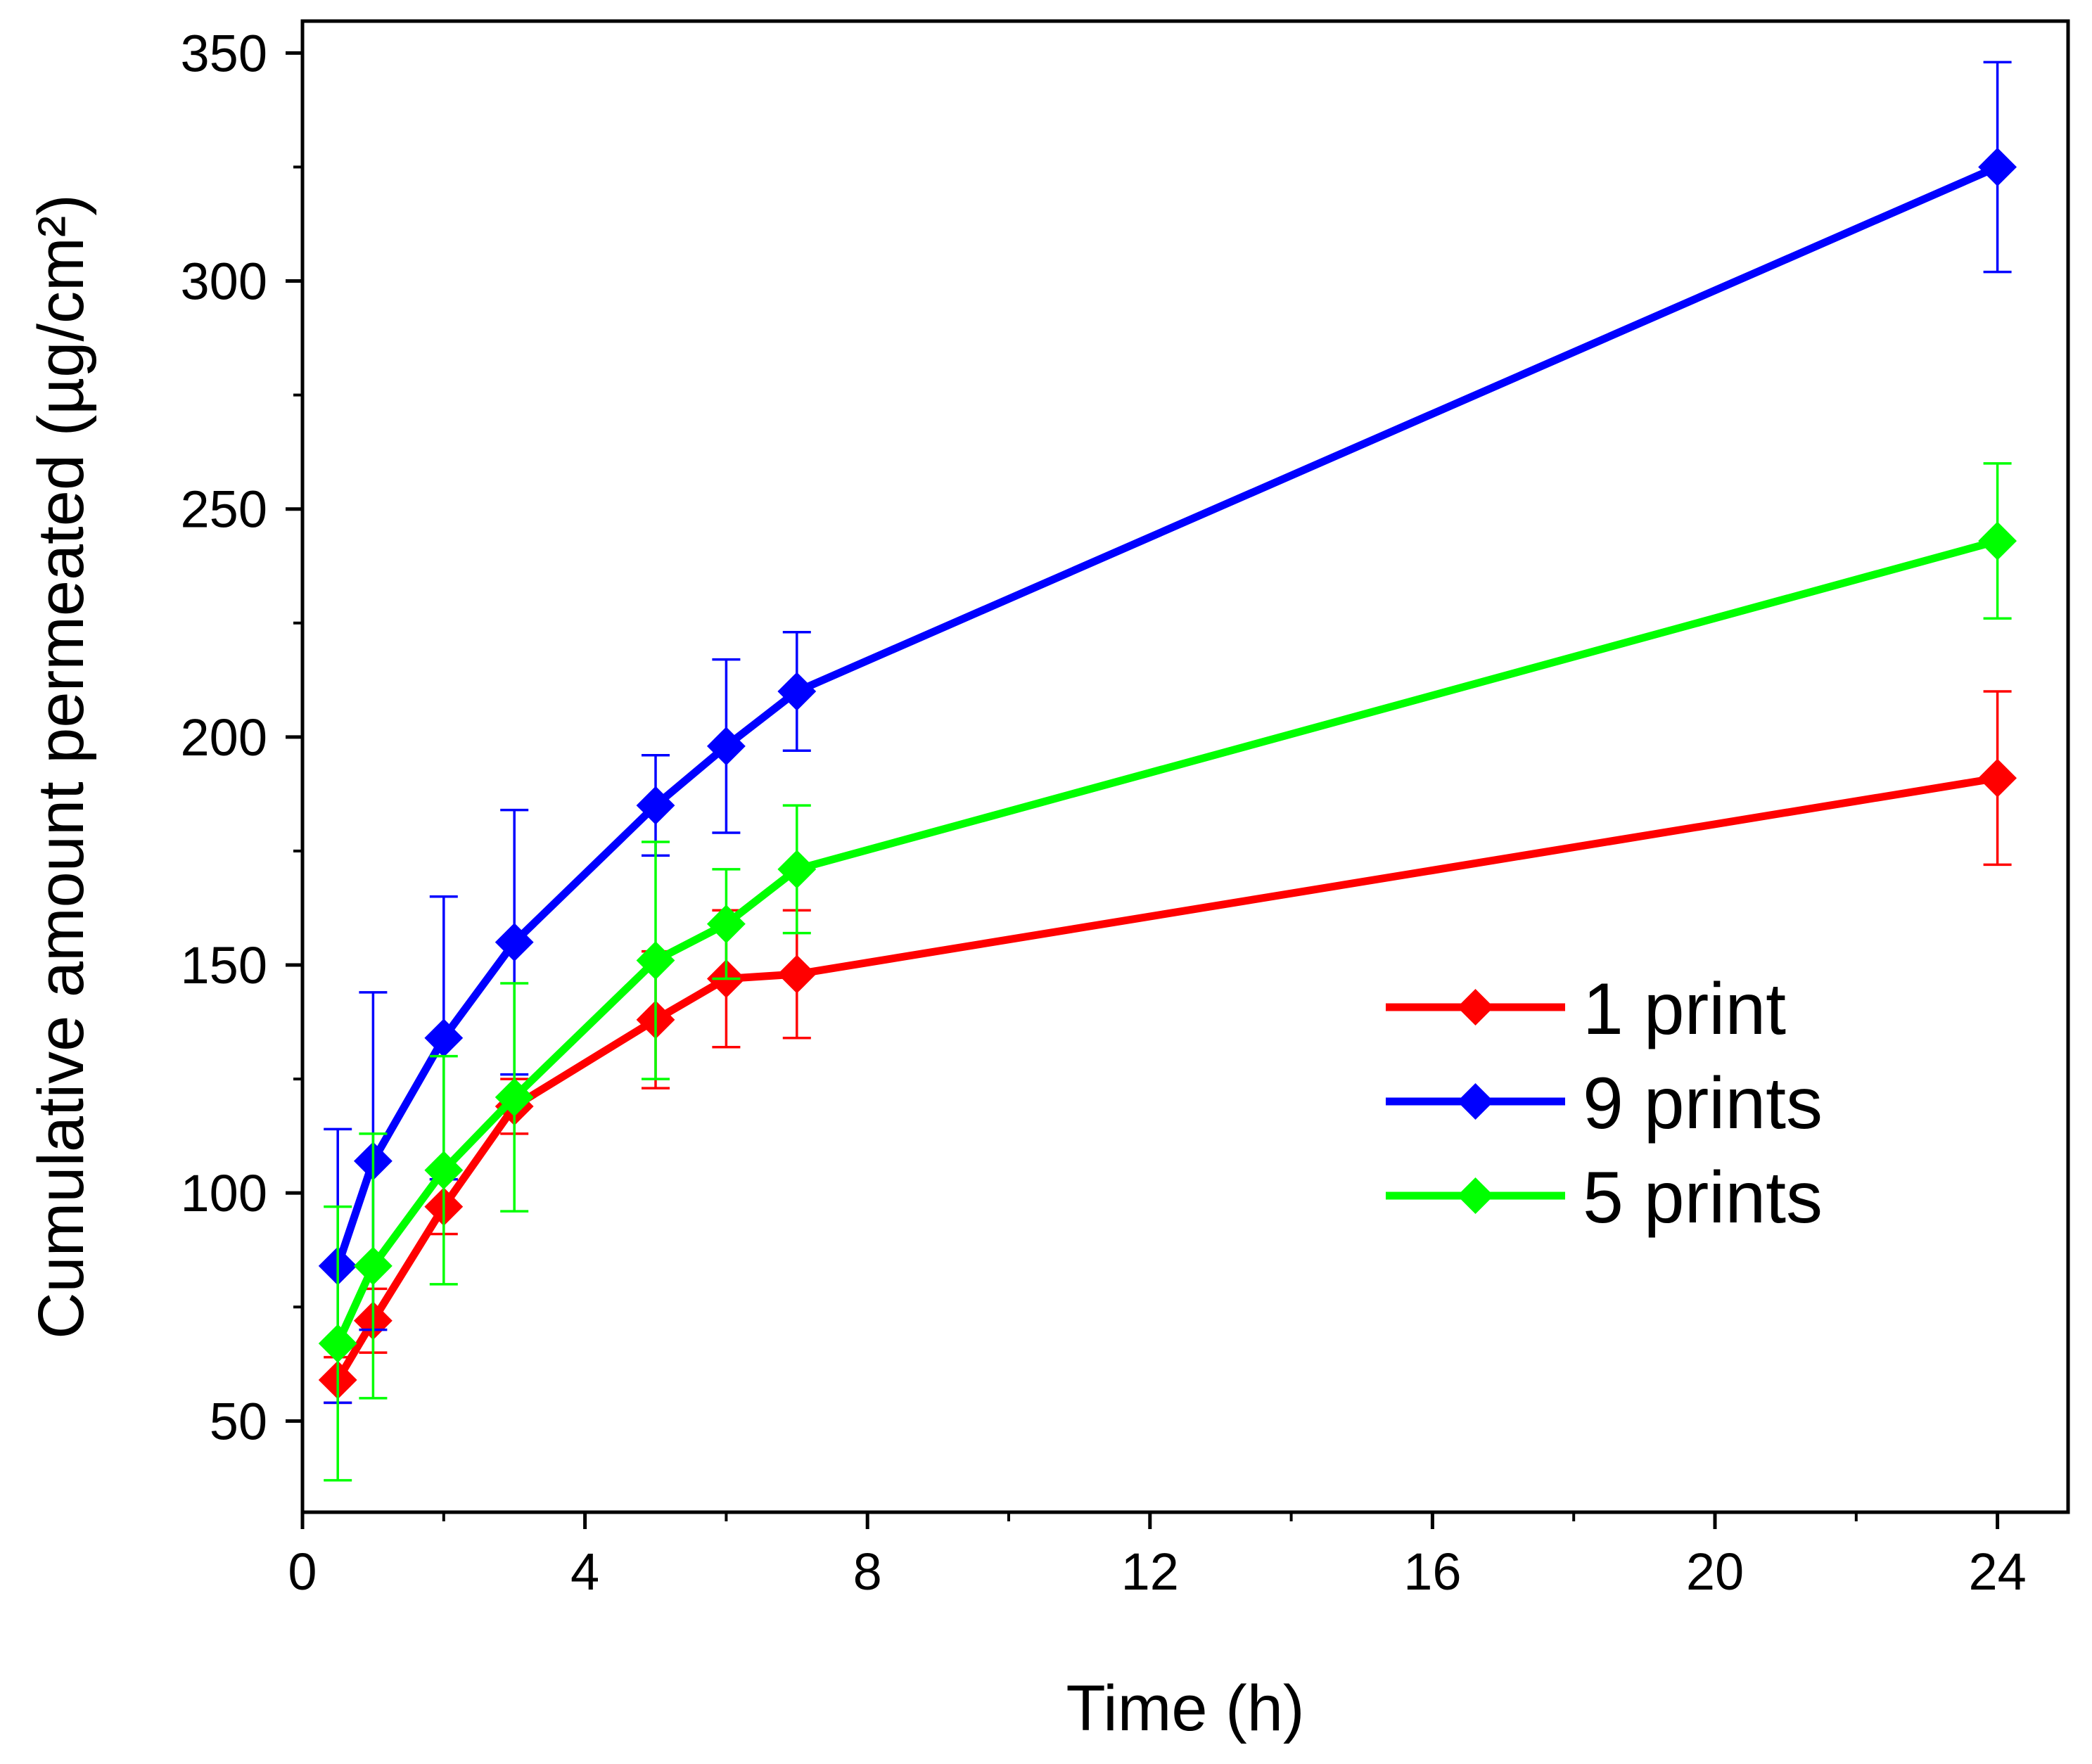 The width and height of the screenshot is (2092, 1764). I want to click on legend-label: 5 prints, so click(1703, 1198).